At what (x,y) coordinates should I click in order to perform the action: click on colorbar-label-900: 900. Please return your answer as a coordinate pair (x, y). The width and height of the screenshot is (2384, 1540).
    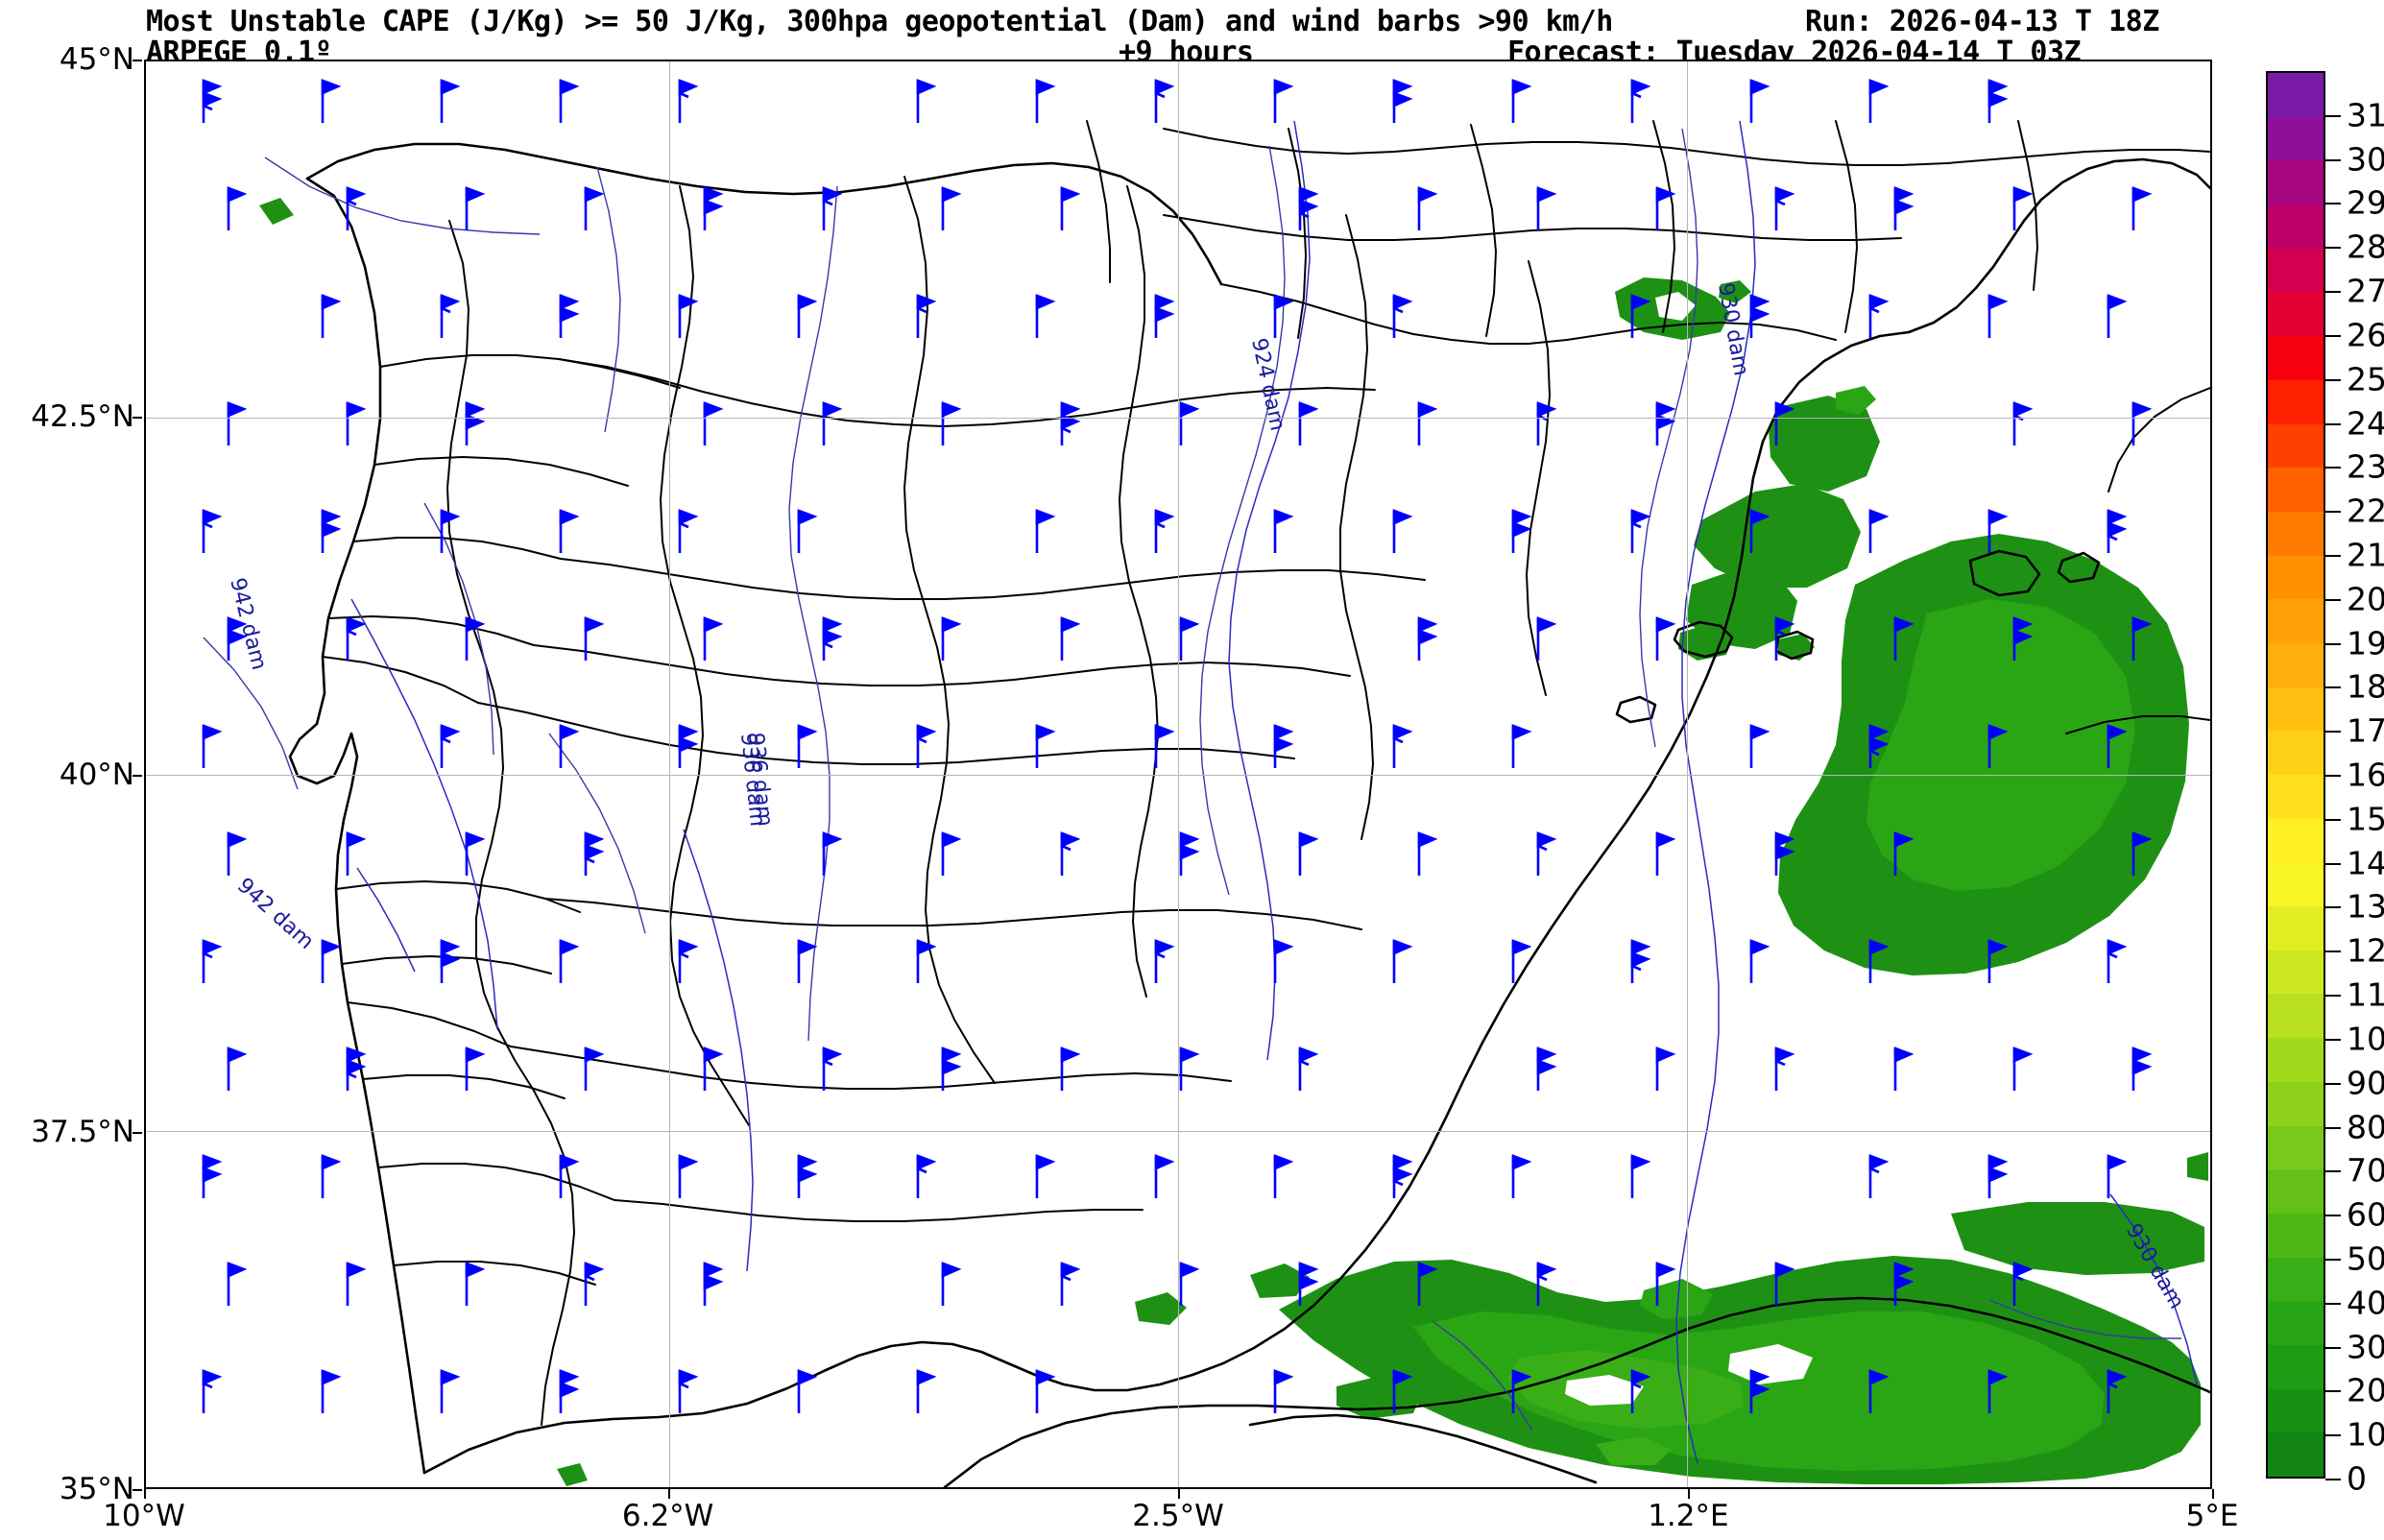
    Looking at the image, I should click on (2365, 1083).